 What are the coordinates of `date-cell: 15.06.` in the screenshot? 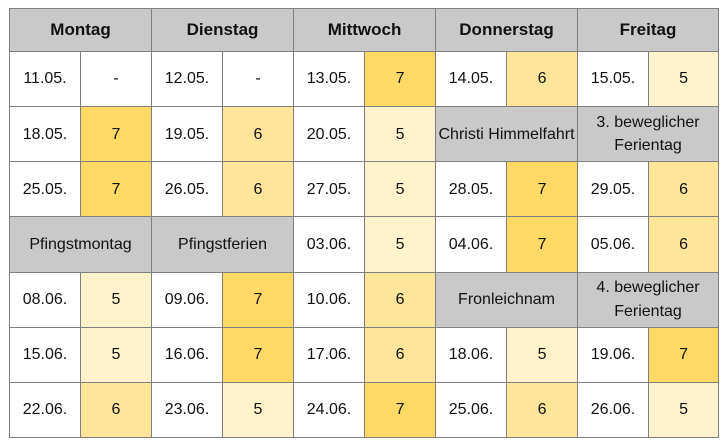 It's located at (45, 354).